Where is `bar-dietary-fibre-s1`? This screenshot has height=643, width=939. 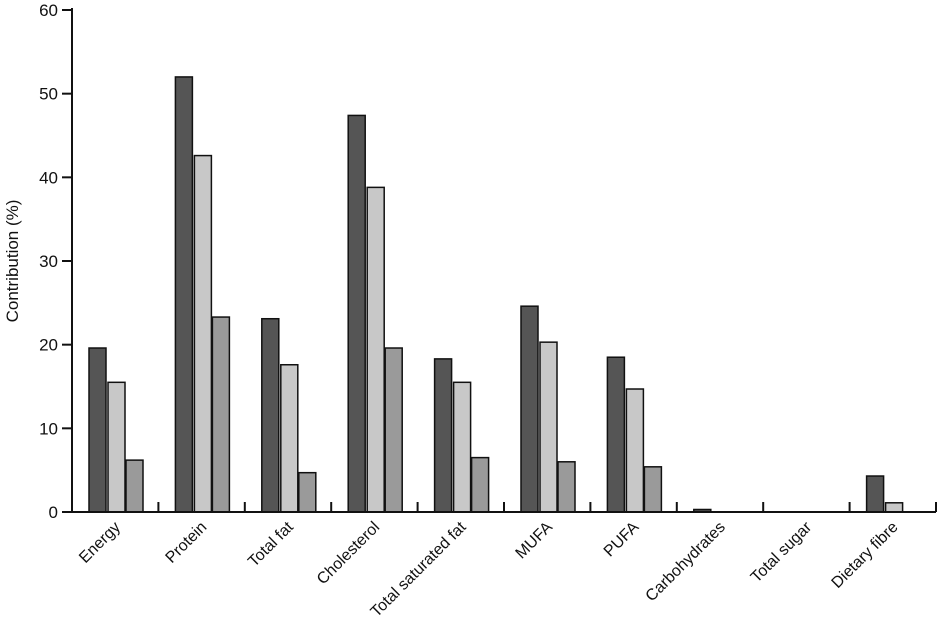 bar-dietary-fibre-s1 is located at coordinates (875, 494).